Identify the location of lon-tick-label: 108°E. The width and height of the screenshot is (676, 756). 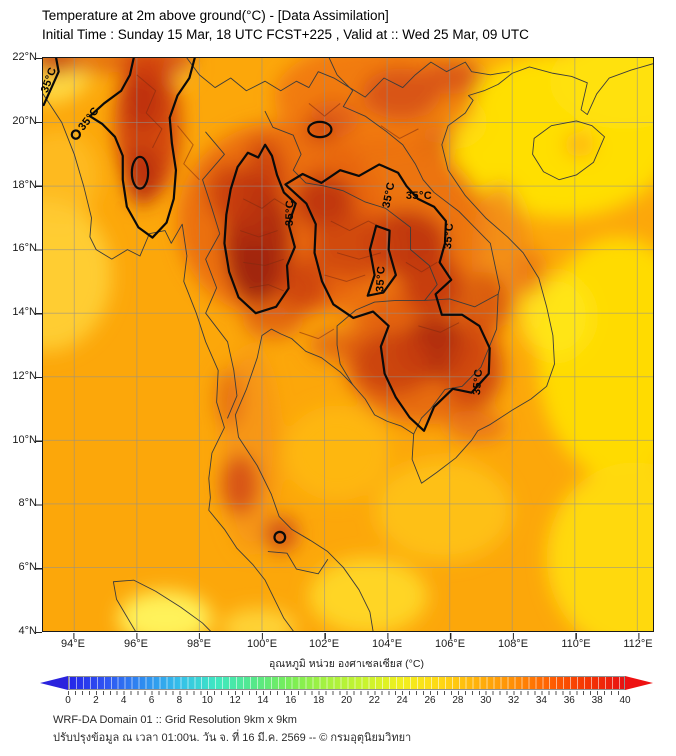
(513, 644).